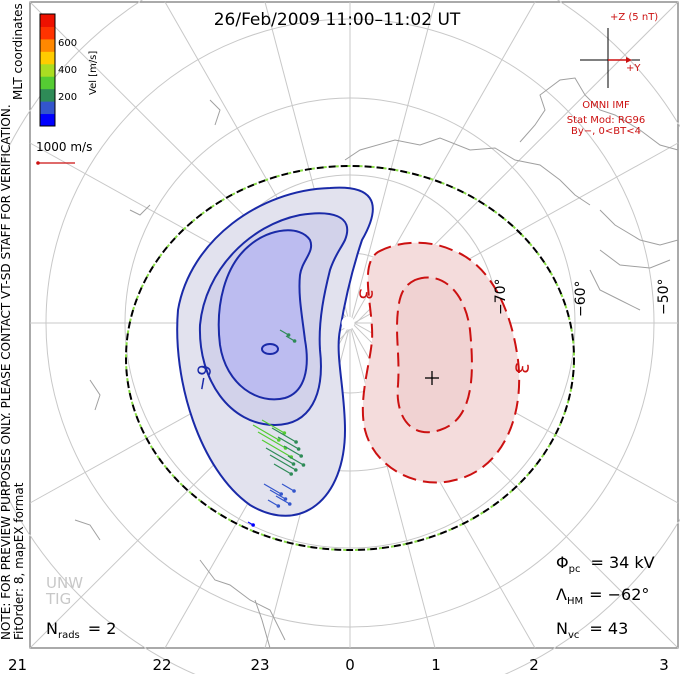  Describe the element at coordinates (64, 583) in the screenshot. I see `watermark-line-1: UNW` at that location.